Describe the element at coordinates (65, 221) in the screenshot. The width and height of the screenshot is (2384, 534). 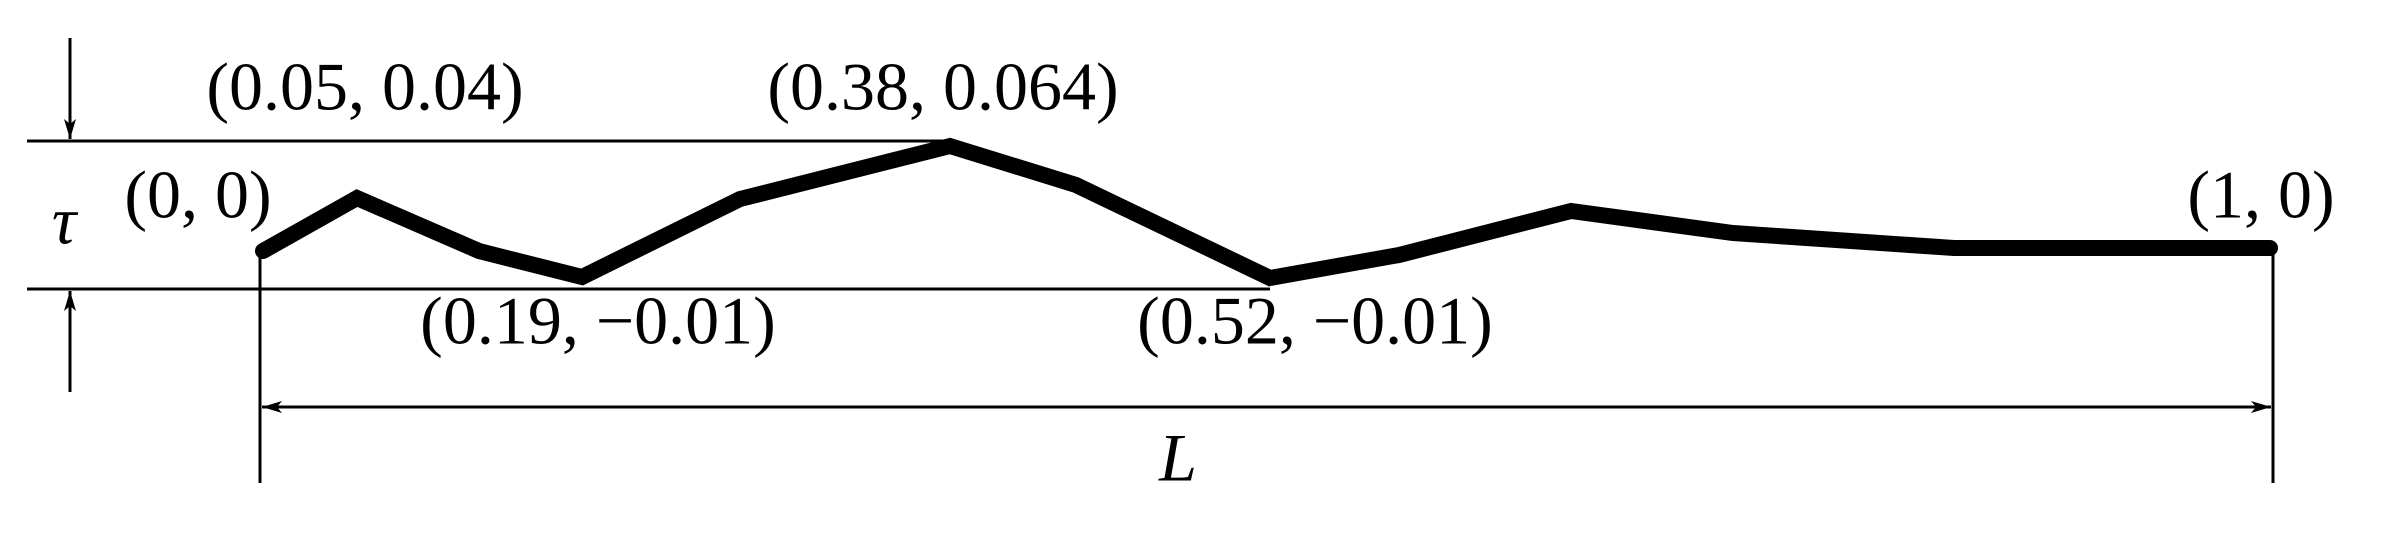
I see `tau-label: τ` at that location.